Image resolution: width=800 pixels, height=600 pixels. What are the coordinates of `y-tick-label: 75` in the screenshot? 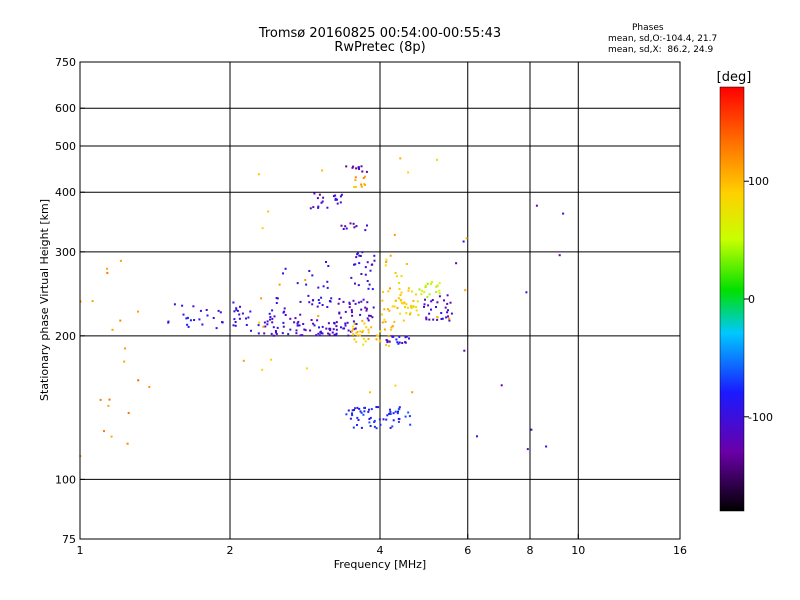 It's located at (69, 539).